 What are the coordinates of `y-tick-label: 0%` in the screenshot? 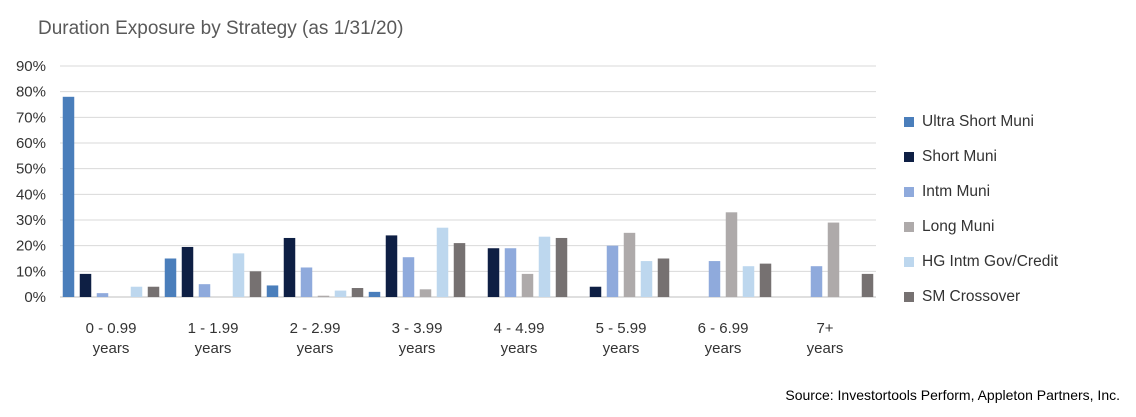 It's located at (35, 297).